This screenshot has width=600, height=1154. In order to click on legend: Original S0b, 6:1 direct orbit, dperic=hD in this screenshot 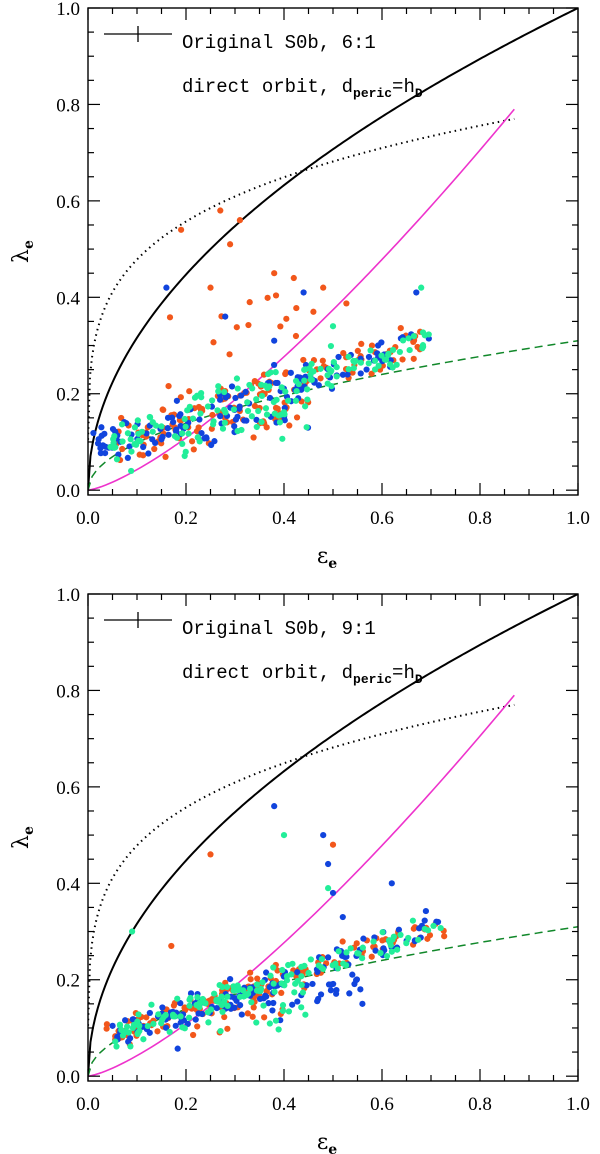, I will do `click(263, 63)`.